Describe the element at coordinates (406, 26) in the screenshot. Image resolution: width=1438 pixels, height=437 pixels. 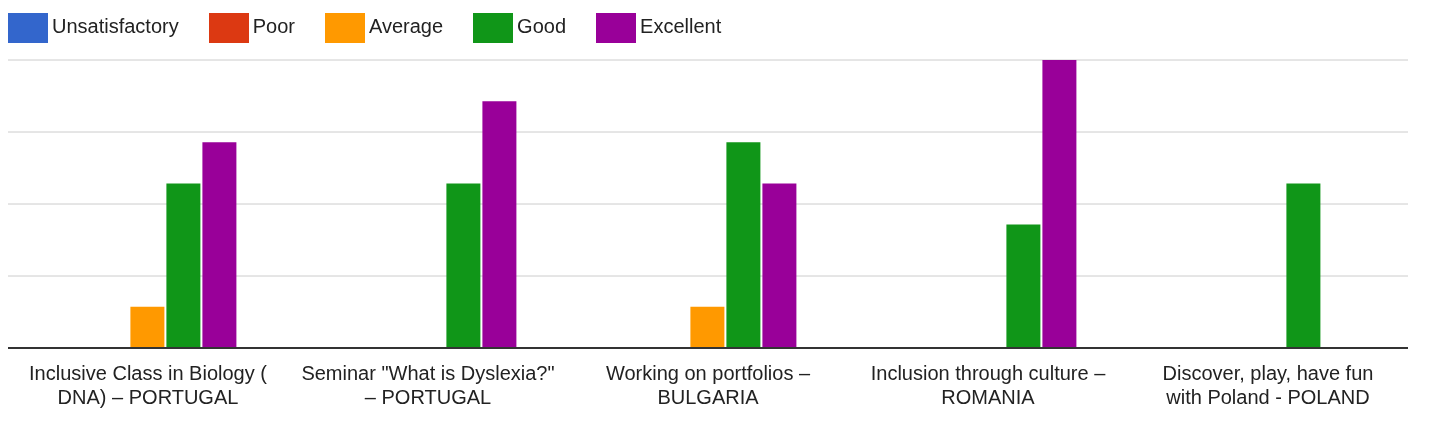
I see `legend-label: Average` at that location.